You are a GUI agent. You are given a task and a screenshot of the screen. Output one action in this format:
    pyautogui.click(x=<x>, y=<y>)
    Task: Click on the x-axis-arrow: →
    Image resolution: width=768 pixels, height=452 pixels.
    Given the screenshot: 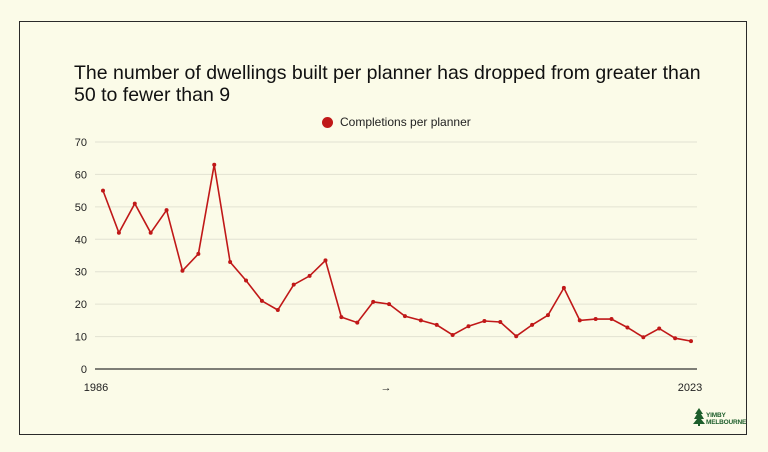 What is the action you would take?
    pyautogui.click(x=386, y=388)
    